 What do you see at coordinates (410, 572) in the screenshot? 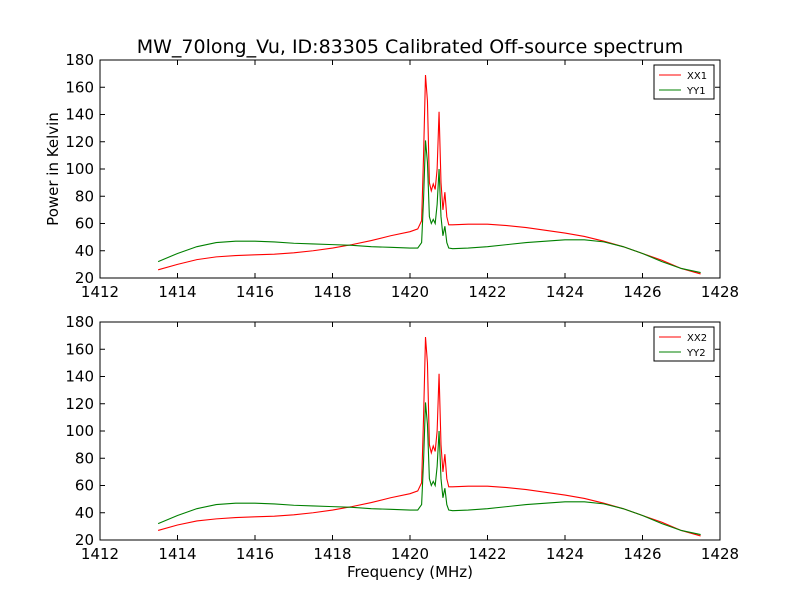
I see `x-axis-label: Frequency (MHz)` at bounding box center [410, 572].